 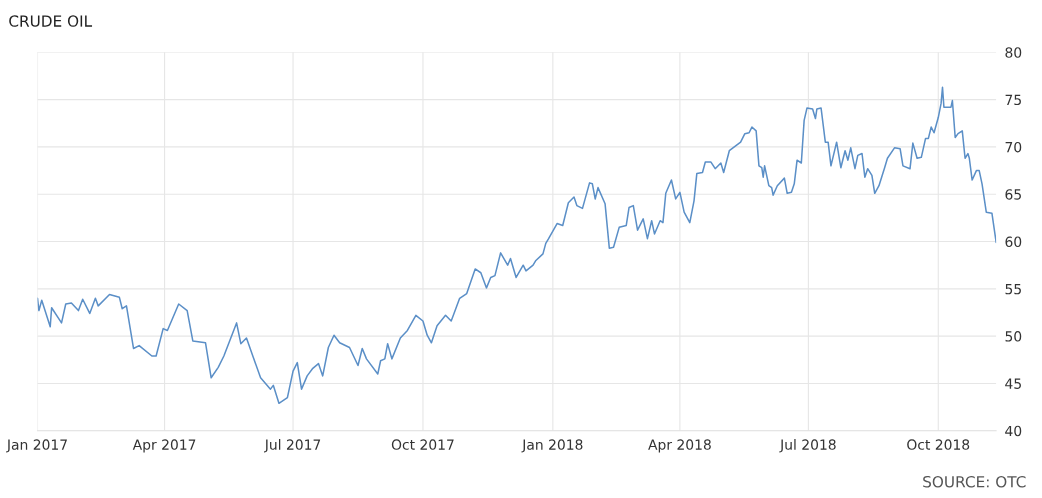 What do you see at coordinates (164, 446) in the screenshot?
I see `x-tick-label: Apr 2017` at bounding box center [164, 446].